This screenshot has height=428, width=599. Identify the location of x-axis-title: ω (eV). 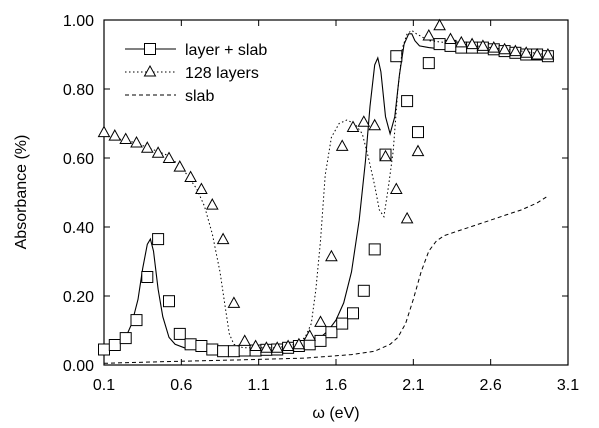
(335, 413).